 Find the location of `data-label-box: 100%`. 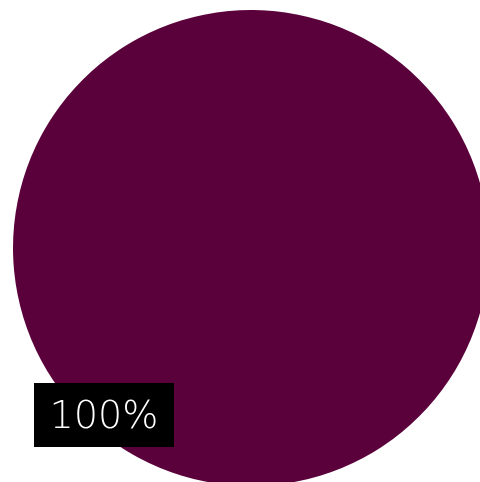

data-label-box: 100% is located at coordinates (104, 415).